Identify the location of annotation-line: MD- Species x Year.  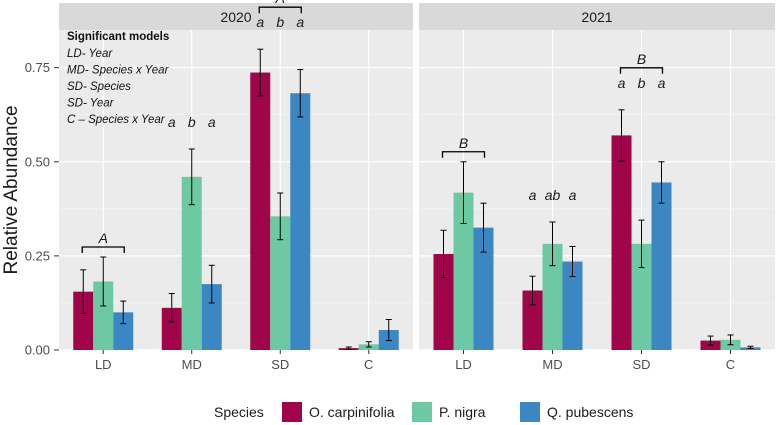
(118, 71).